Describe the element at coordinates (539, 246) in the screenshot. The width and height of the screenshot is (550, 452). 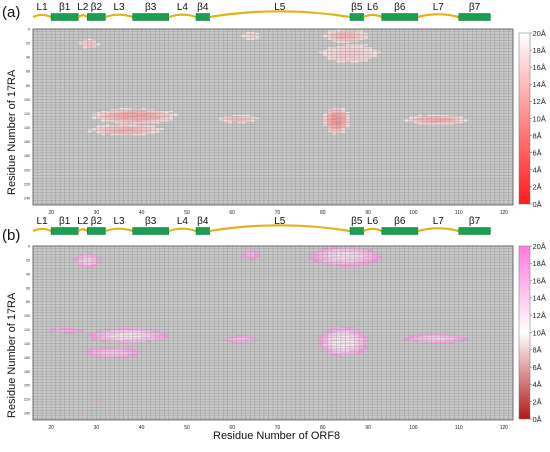
I see `colorbar-tick-label: 20Å` at that location.